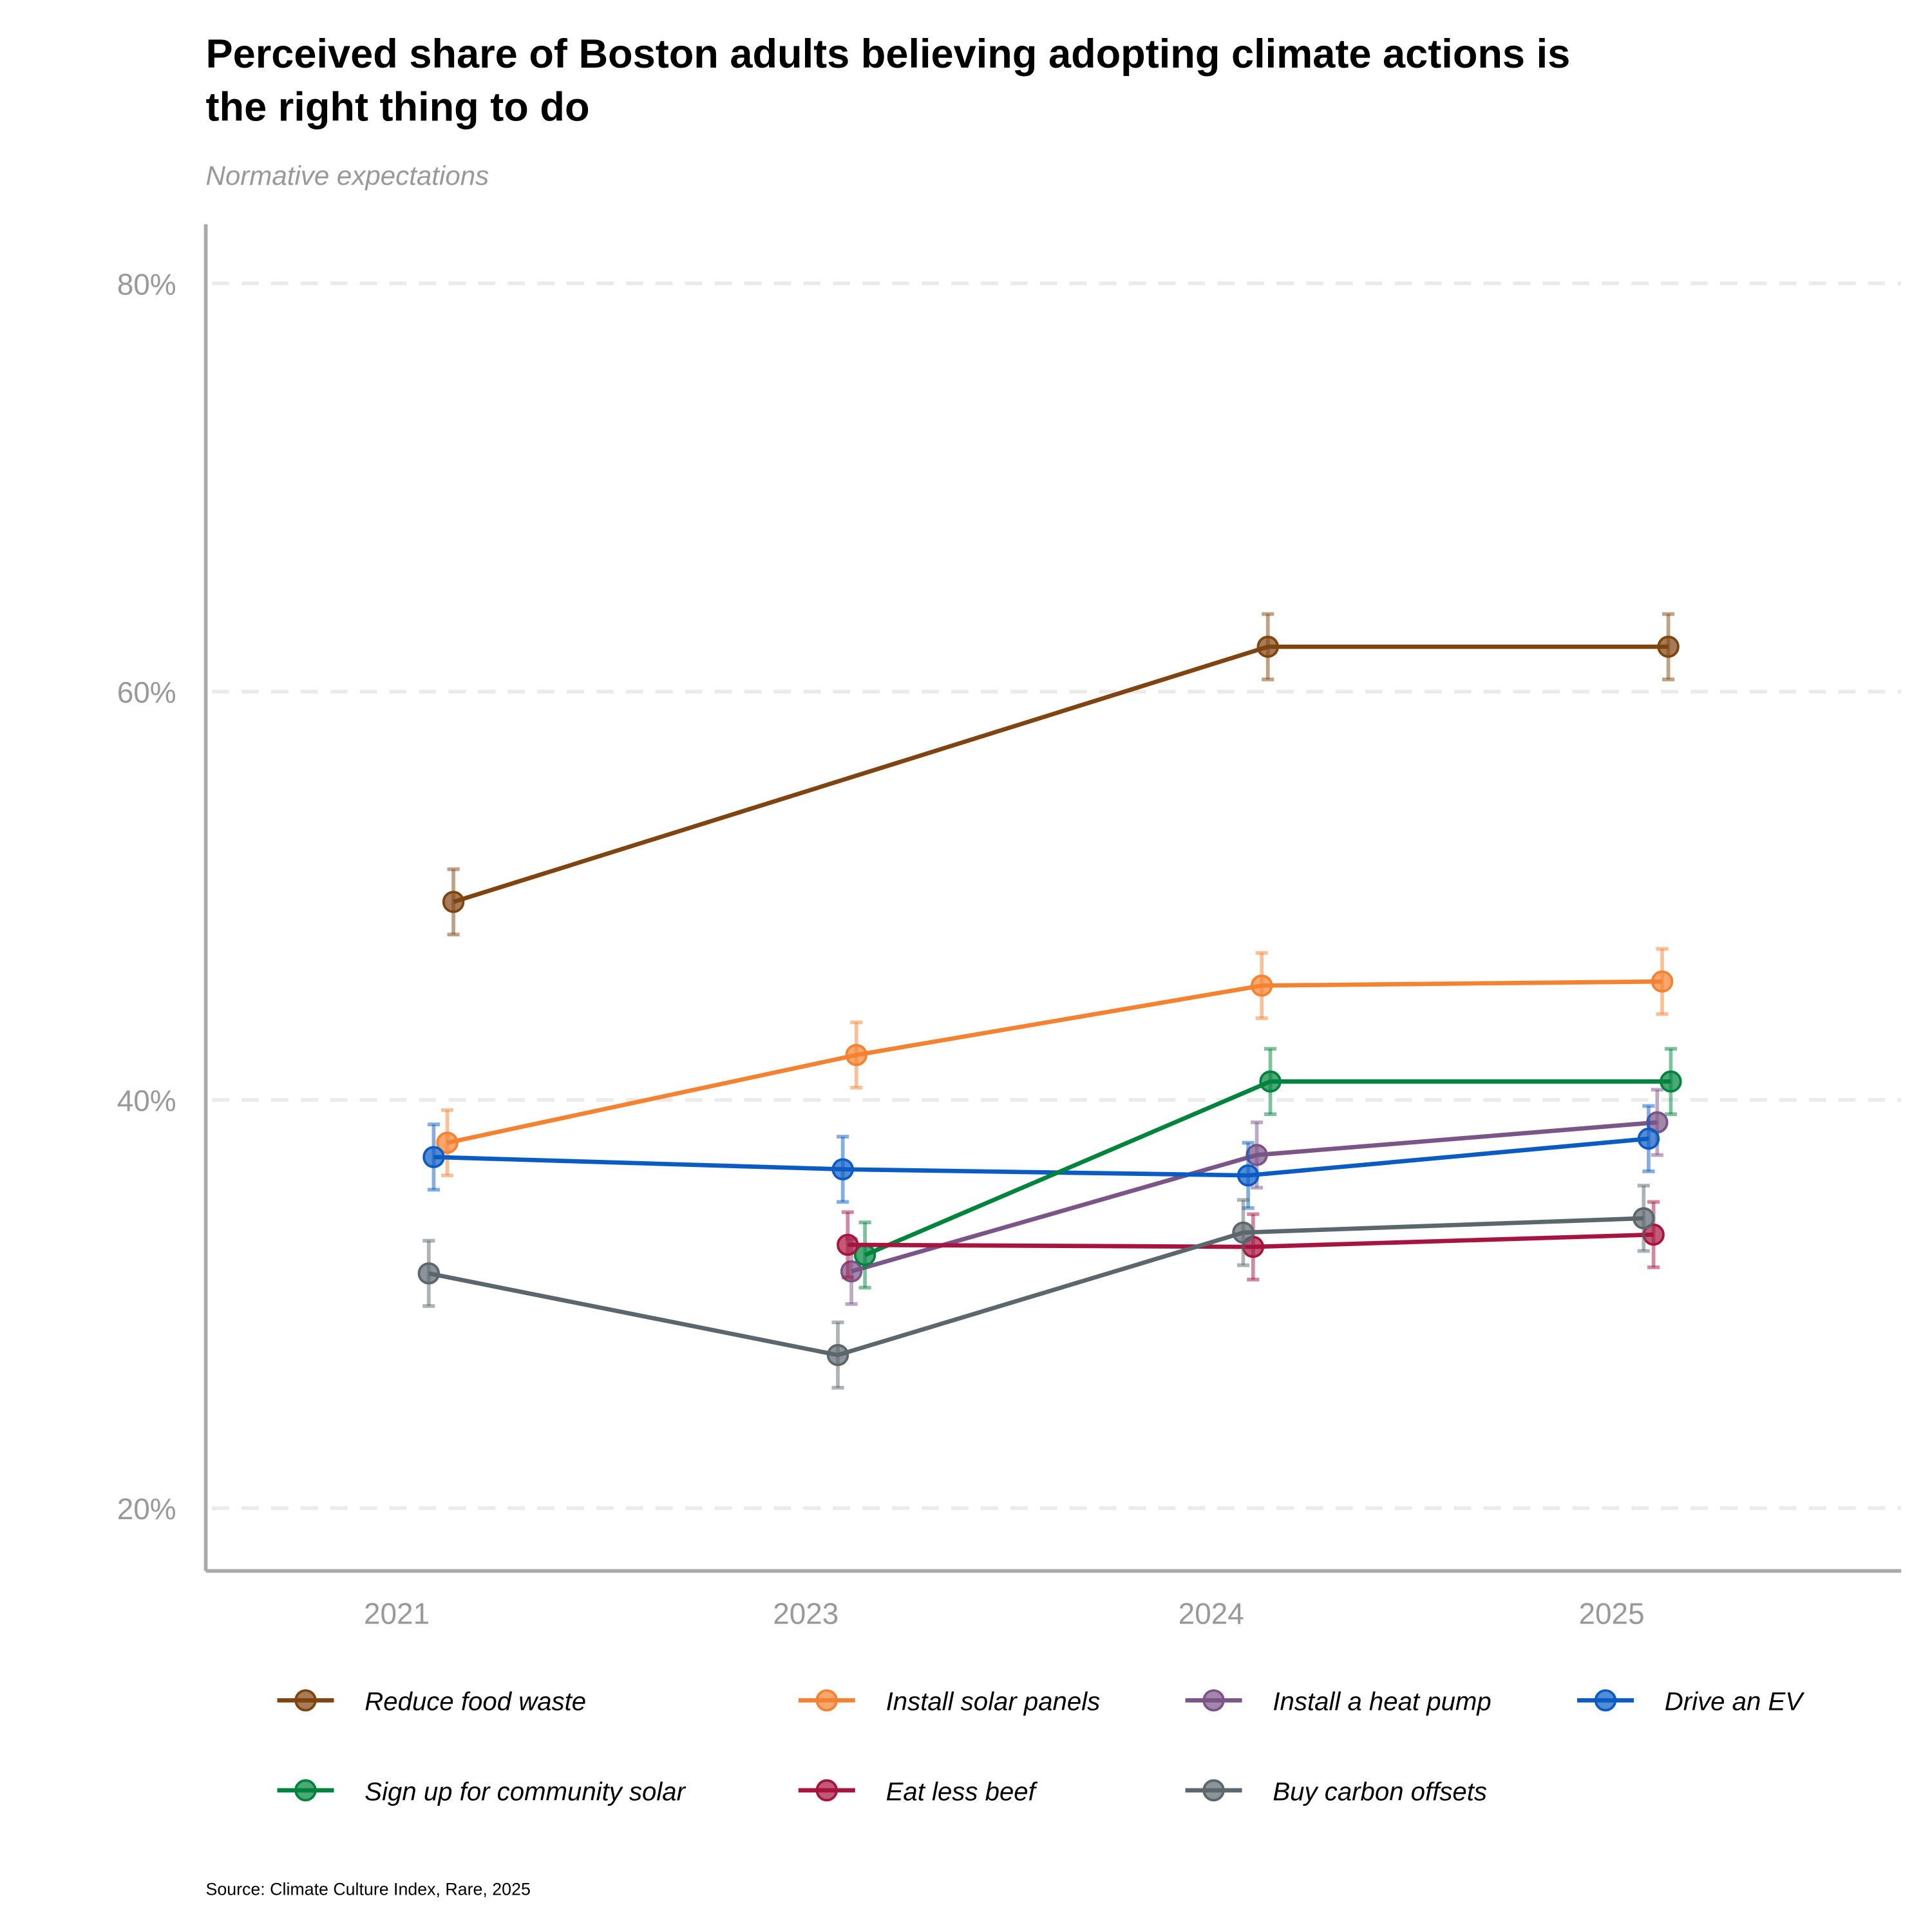  What do you see at coordinates (147, 897) in the screenshot?
I see `y-tick-labels: 20% 40% 60% 80%` at bounding box center [147, 897].